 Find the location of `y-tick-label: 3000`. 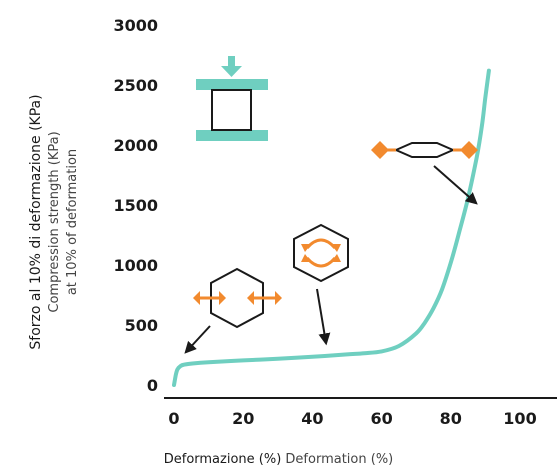

y-tick-label: 3000 is located at coordinates (135, 25).